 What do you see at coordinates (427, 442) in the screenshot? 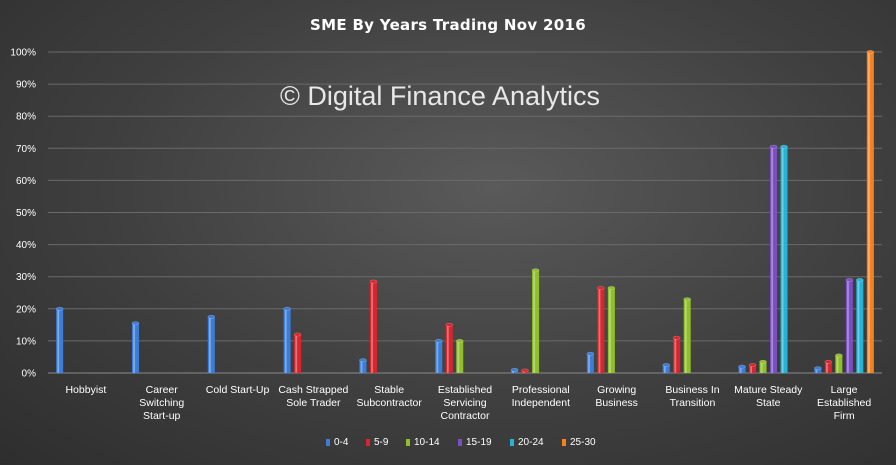
I see `legend-label: 10-14` at bounding box center [427, 442].